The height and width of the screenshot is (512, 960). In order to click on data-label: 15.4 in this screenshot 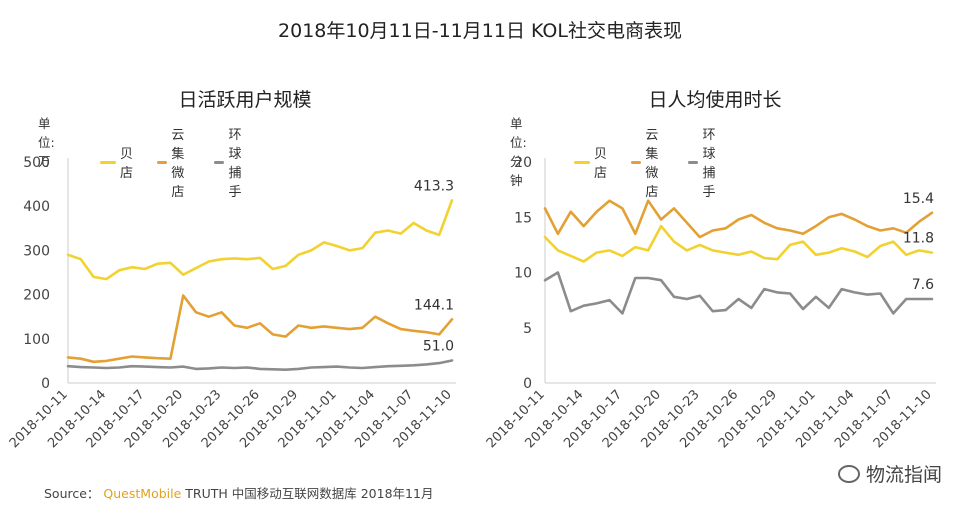, I will do `click(918, 199)`.